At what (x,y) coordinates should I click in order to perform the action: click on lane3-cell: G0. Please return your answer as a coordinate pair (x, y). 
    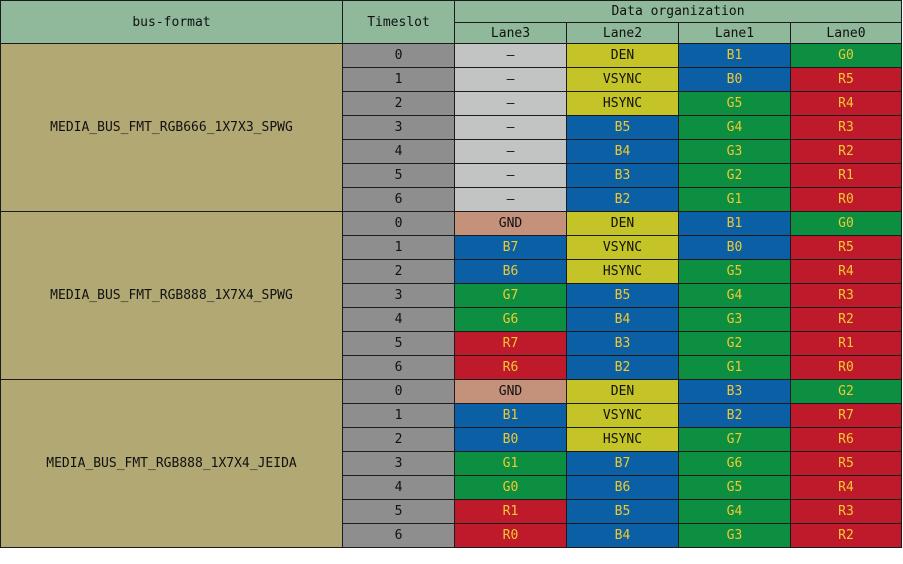
    Looking at the image, I should click on (510, 487).